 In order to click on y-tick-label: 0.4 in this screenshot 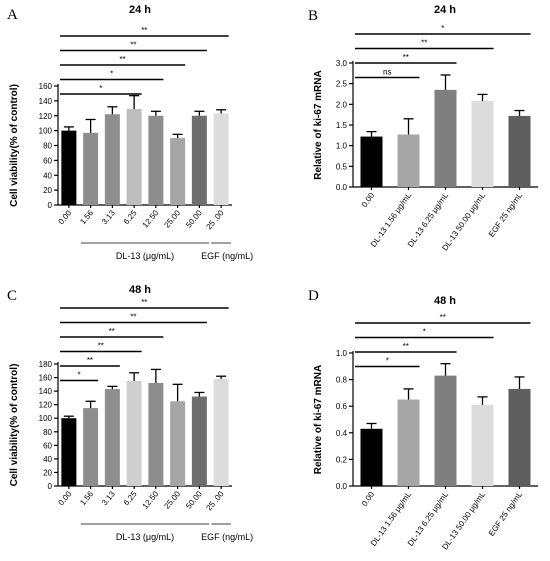, I will do `click(342, 433)`.